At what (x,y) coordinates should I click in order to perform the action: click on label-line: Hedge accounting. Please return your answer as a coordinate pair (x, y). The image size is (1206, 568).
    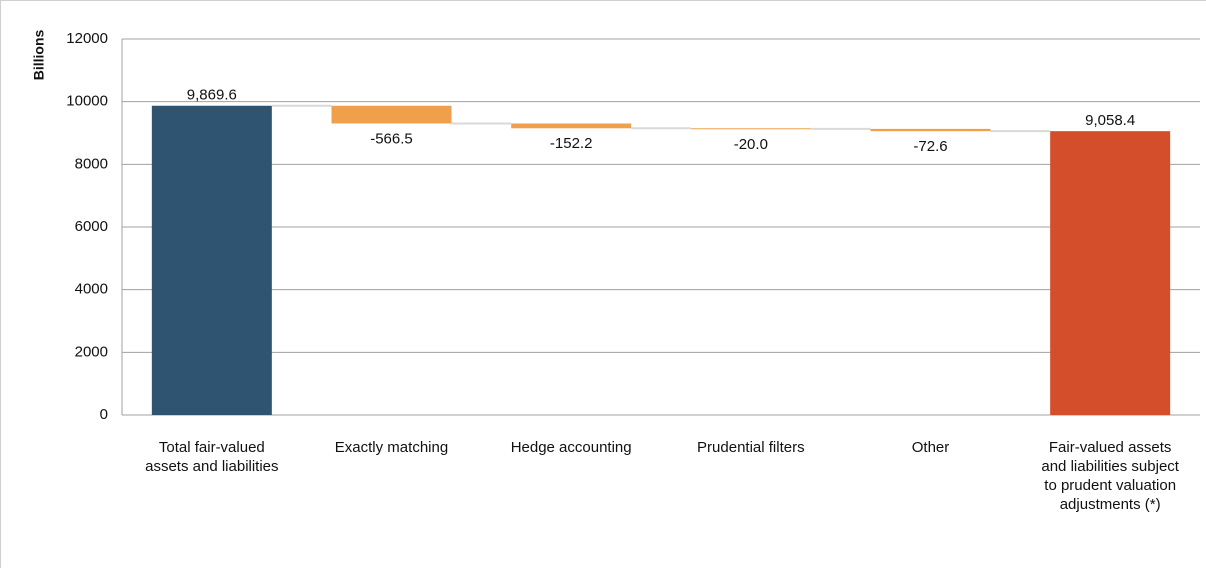
    Looking at the image, I should click on (571, 447).